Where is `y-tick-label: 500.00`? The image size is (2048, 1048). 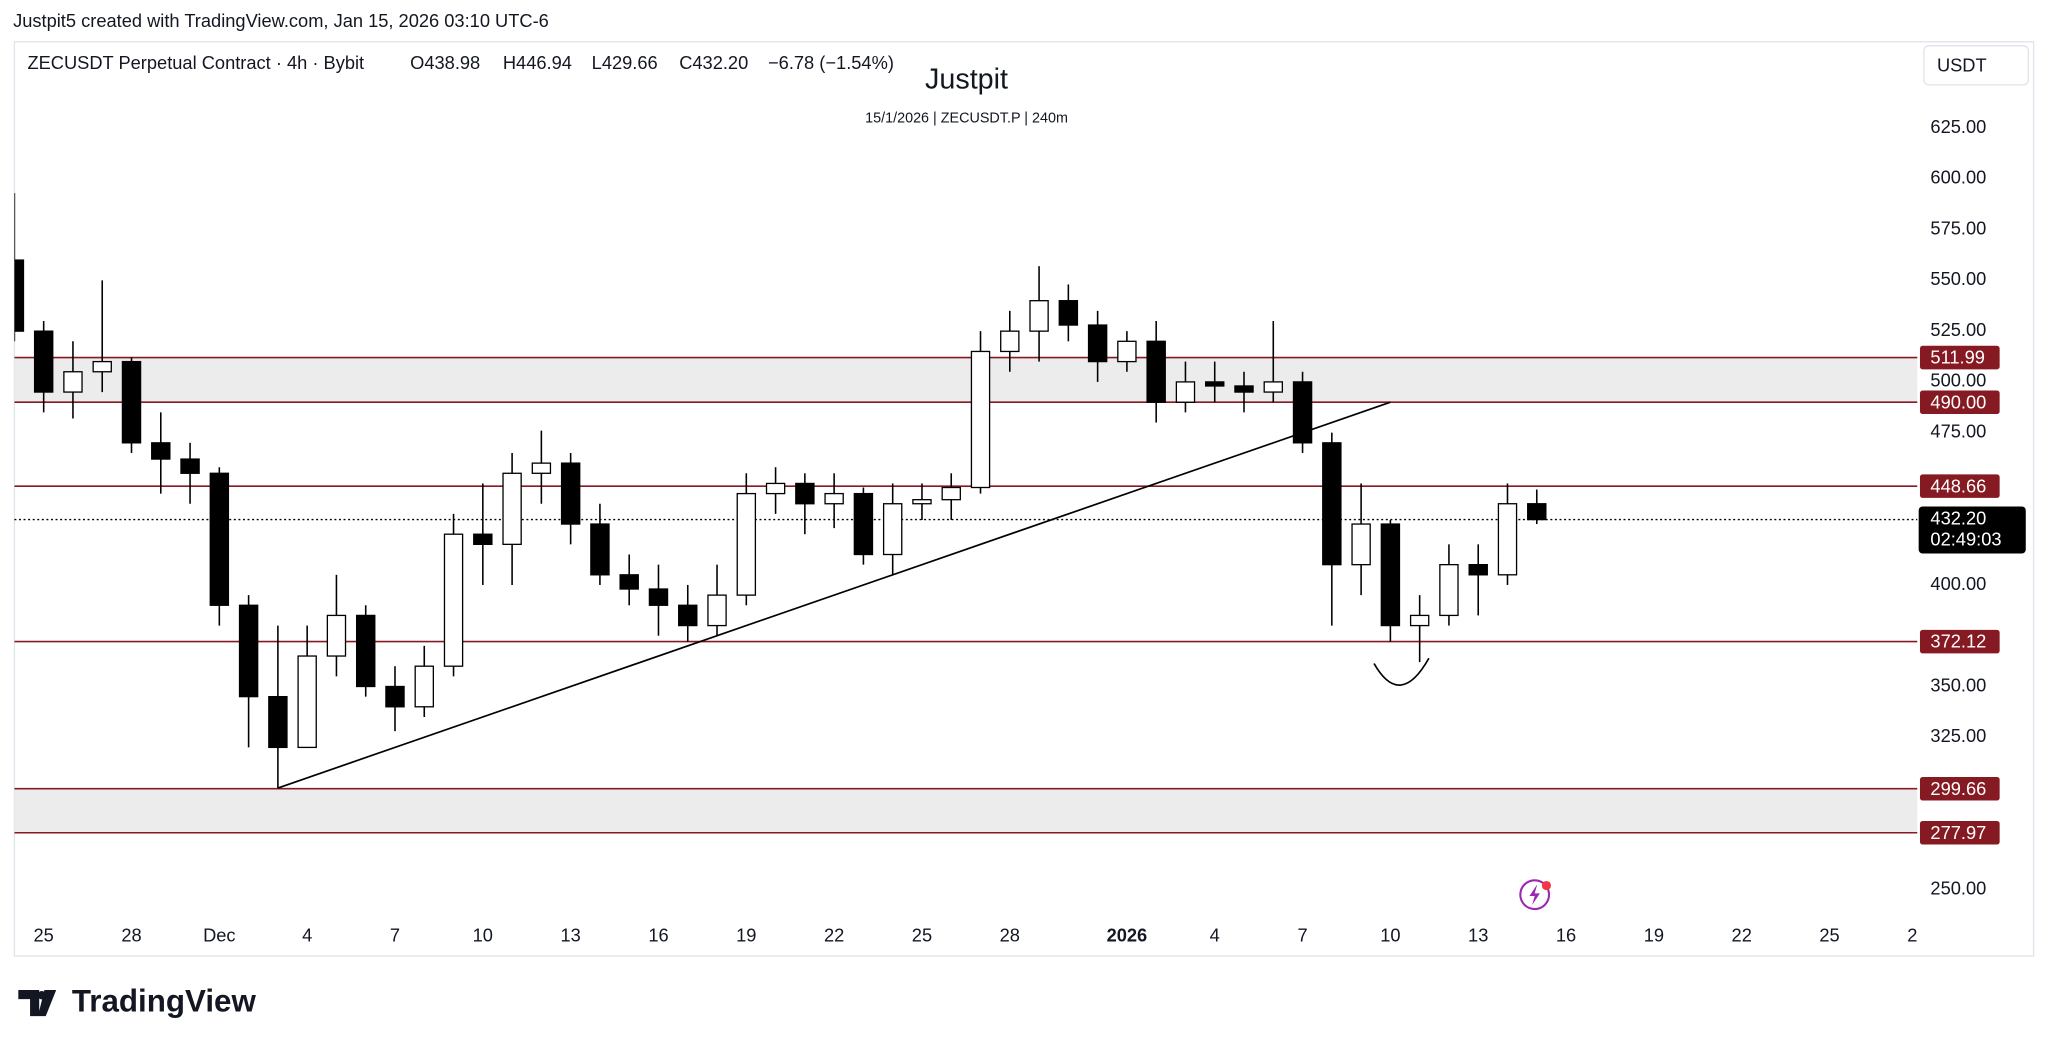
y-tick-label: 500.00 is located at coordinates (1958, 380).